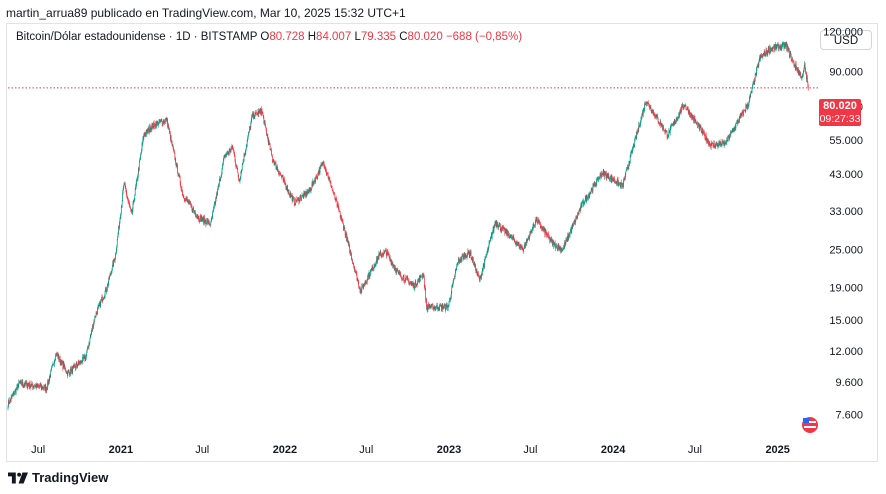 The height and width of the screenshot is (494, 886). I want to click on tradingview-logo: TradingView, so click(58, 477).